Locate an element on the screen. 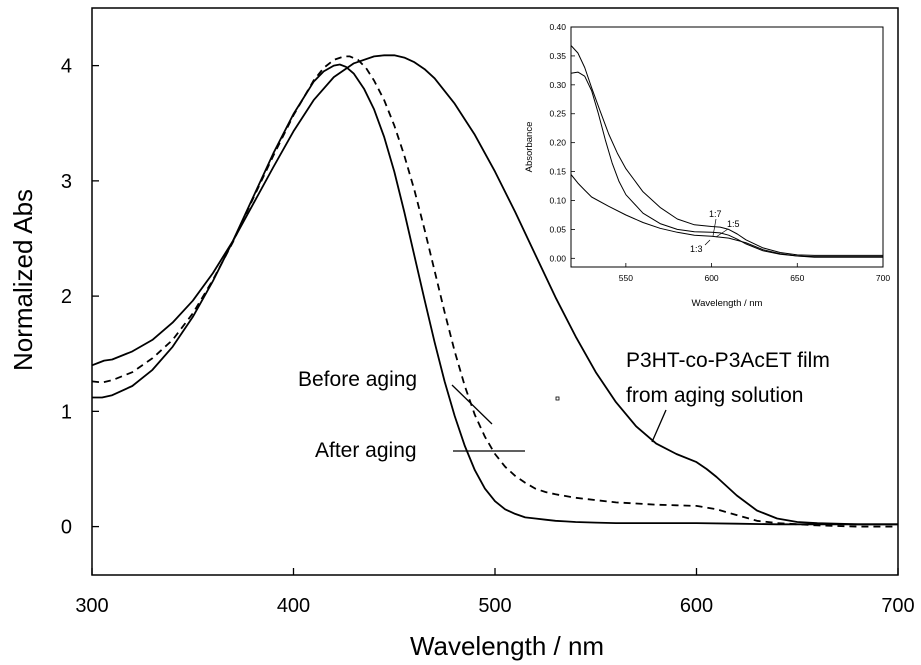 Image resolution: width=921 pixels, height=665 pixels. main-y-tick-label: 0 is located at coordinates (66, 528).